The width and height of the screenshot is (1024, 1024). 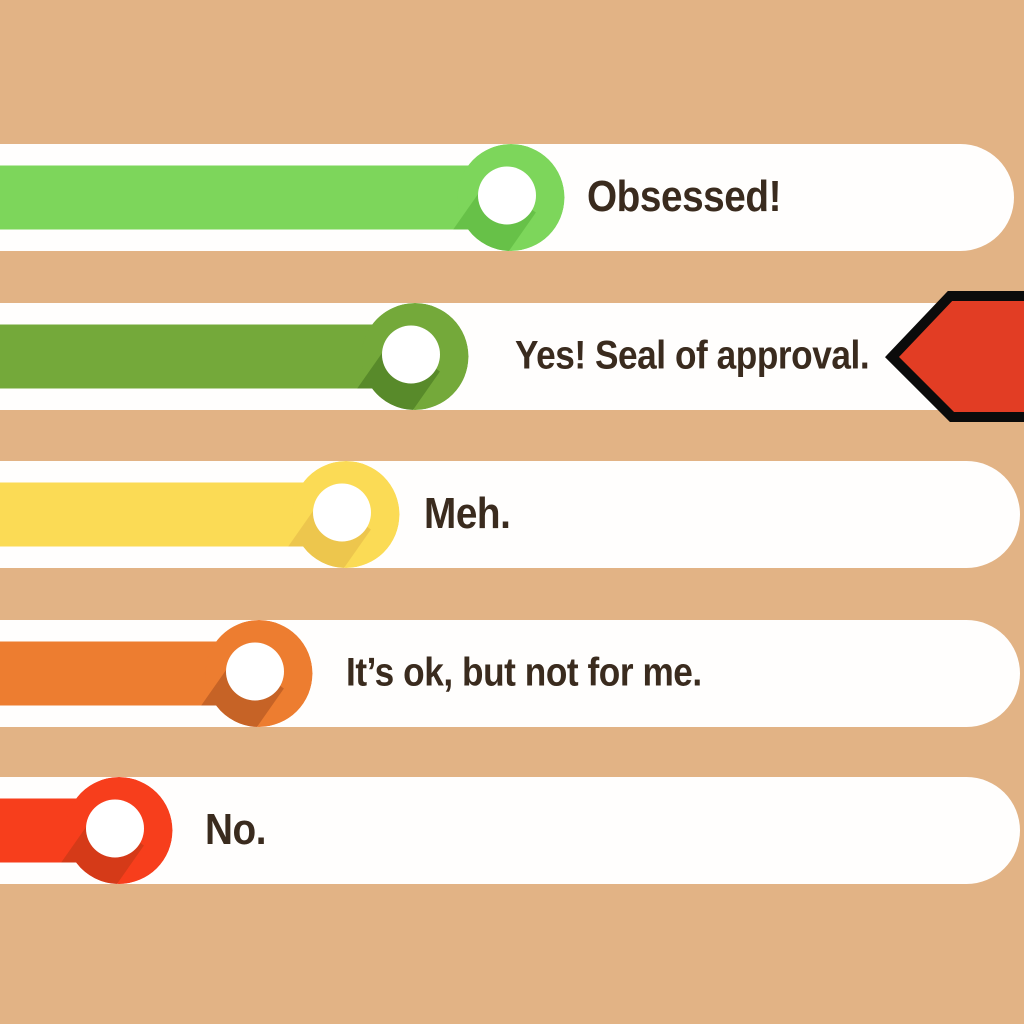 What do you see at coordinates (684, 196) in the screenshot?
I see `answer-label: Obsessed!` at bounding box center [684, 196].